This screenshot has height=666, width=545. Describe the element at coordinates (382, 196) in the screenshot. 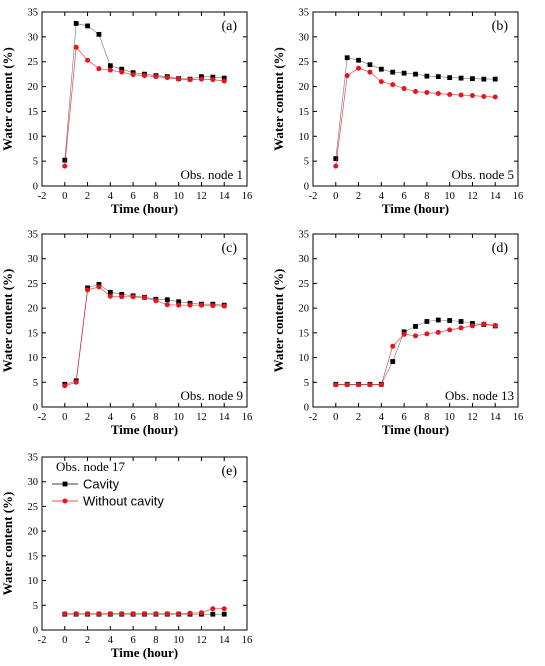

I see `x-tick-label: 4` at that location.